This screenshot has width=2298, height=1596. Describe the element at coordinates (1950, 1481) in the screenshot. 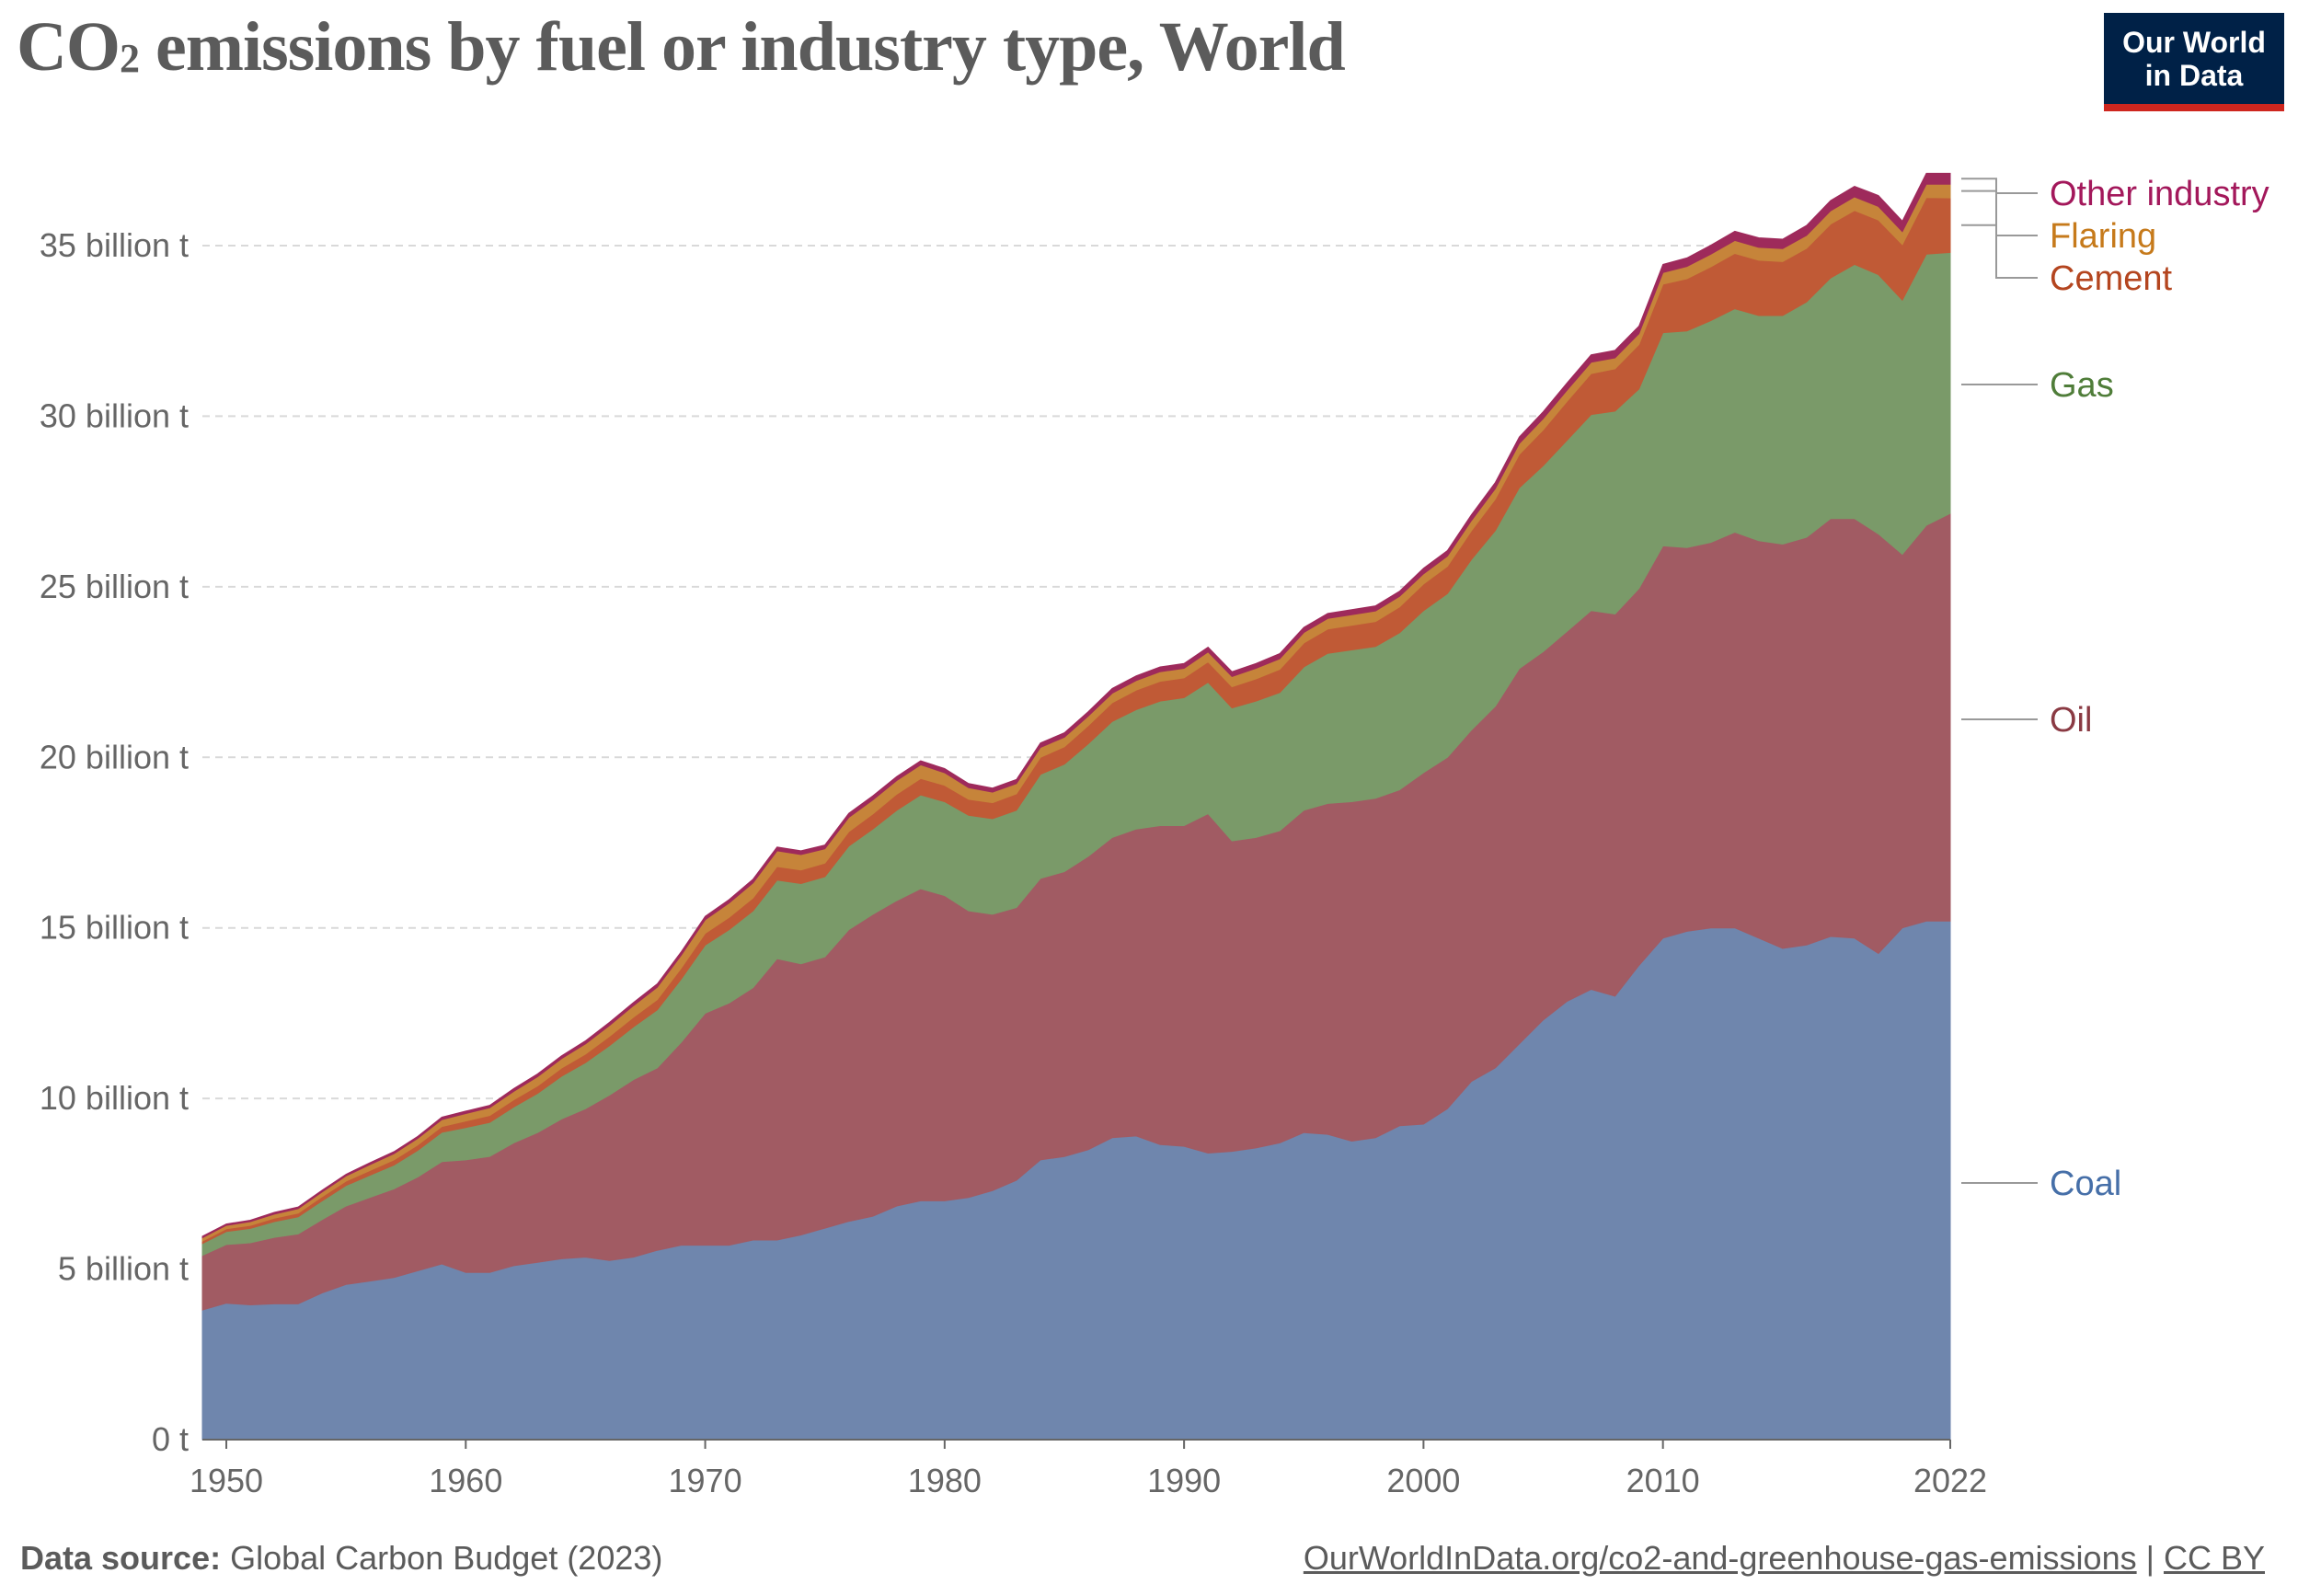

I see `x-tick-label: 2022` at that location.